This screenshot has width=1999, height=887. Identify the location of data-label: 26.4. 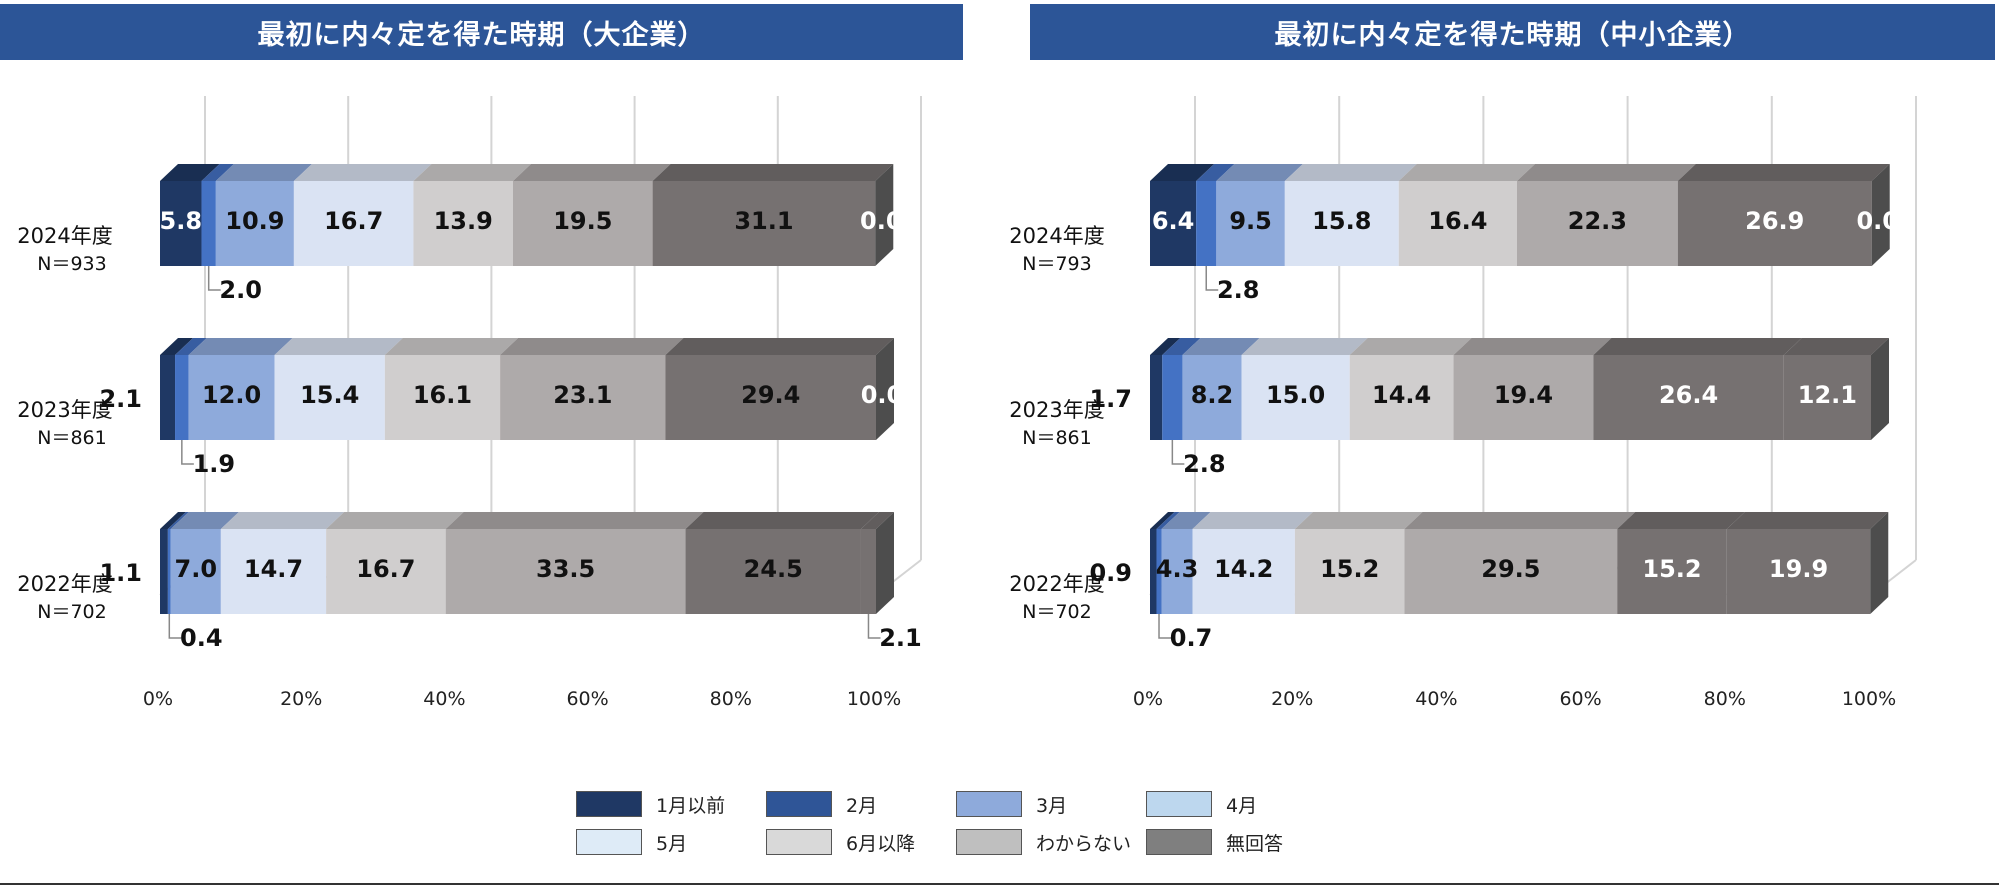
(1688, 395).